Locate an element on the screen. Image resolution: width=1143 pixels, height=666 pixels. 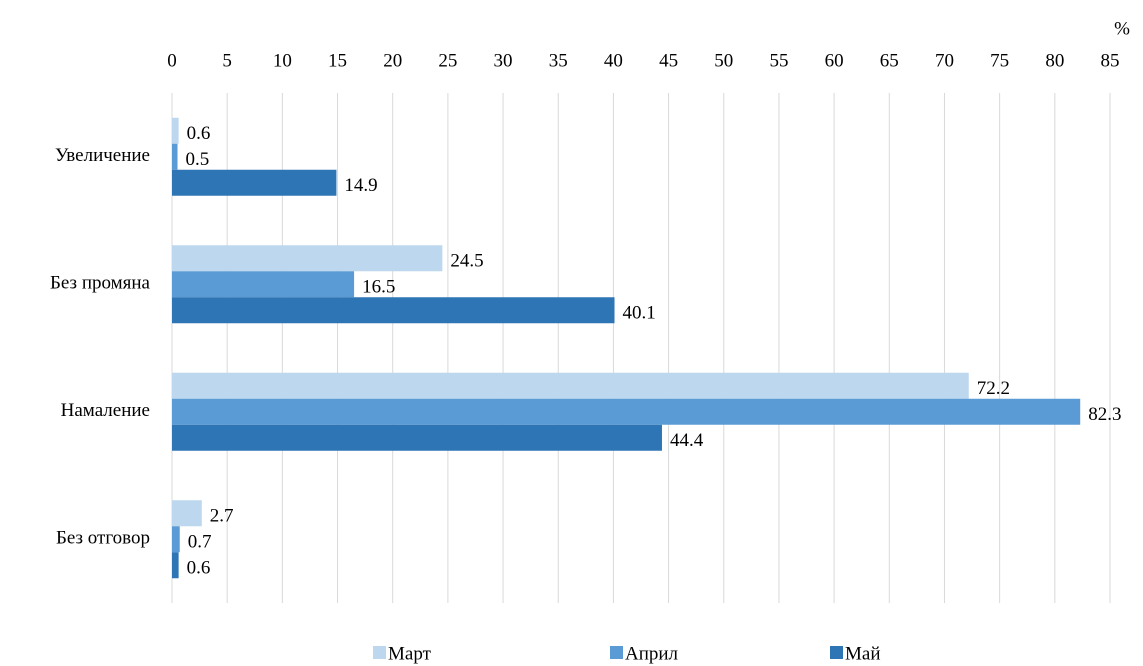
y-tick-label: Увеличение is located at coordinates (102, 155).